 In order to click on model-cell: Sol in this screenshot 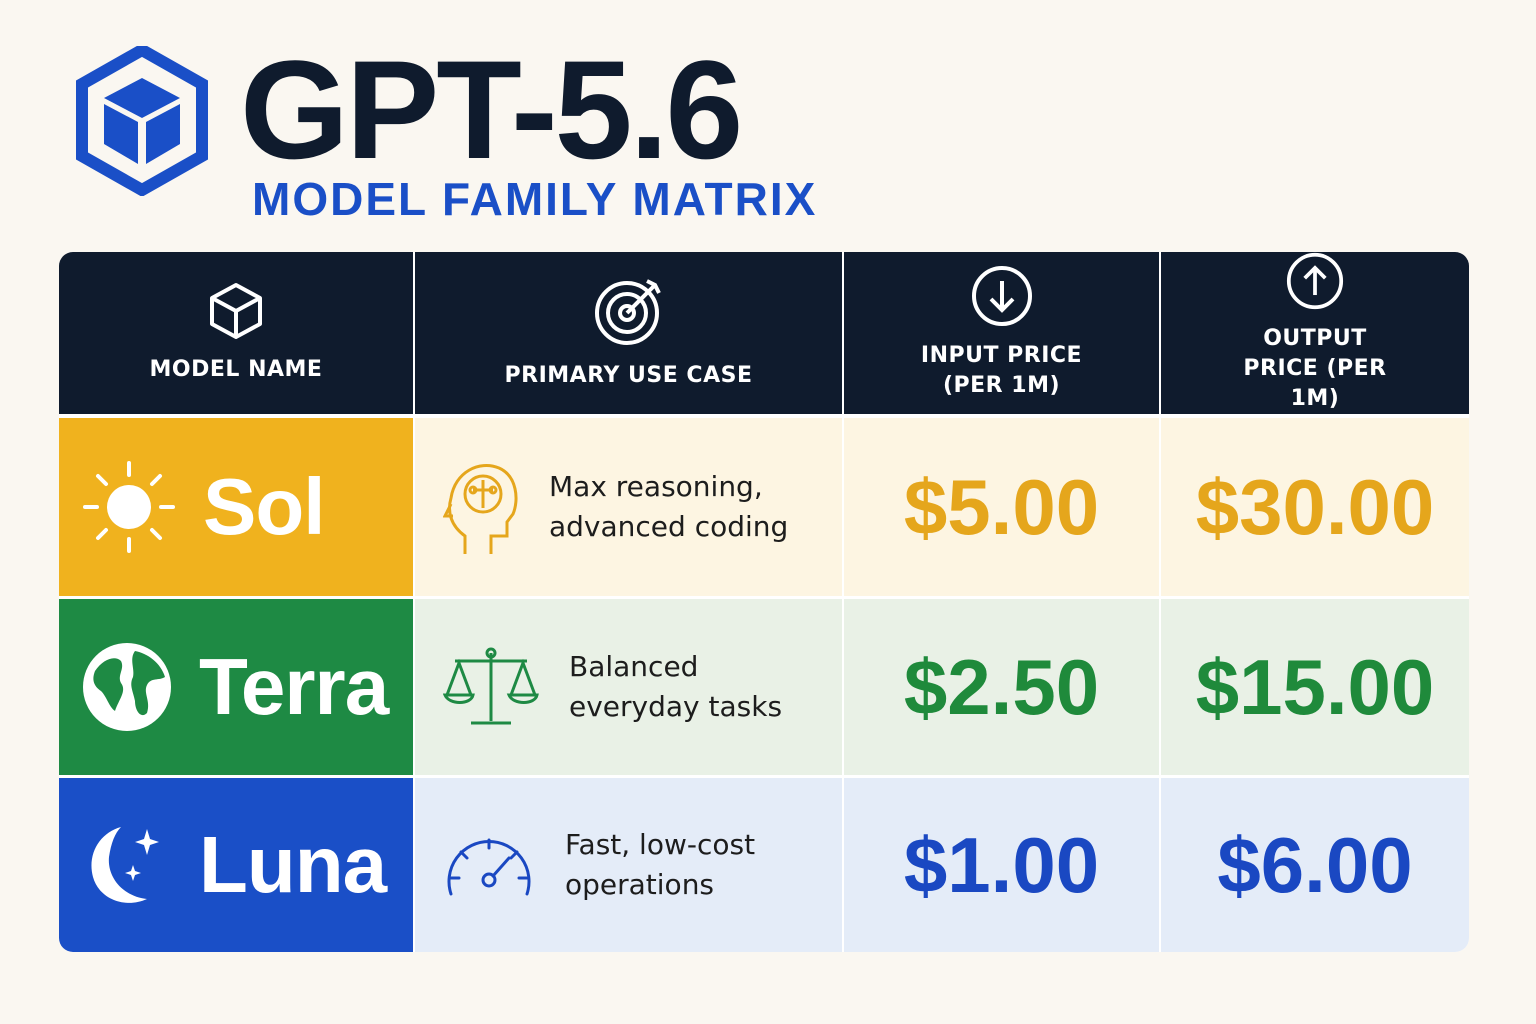, I will do `click(236, 507)`.